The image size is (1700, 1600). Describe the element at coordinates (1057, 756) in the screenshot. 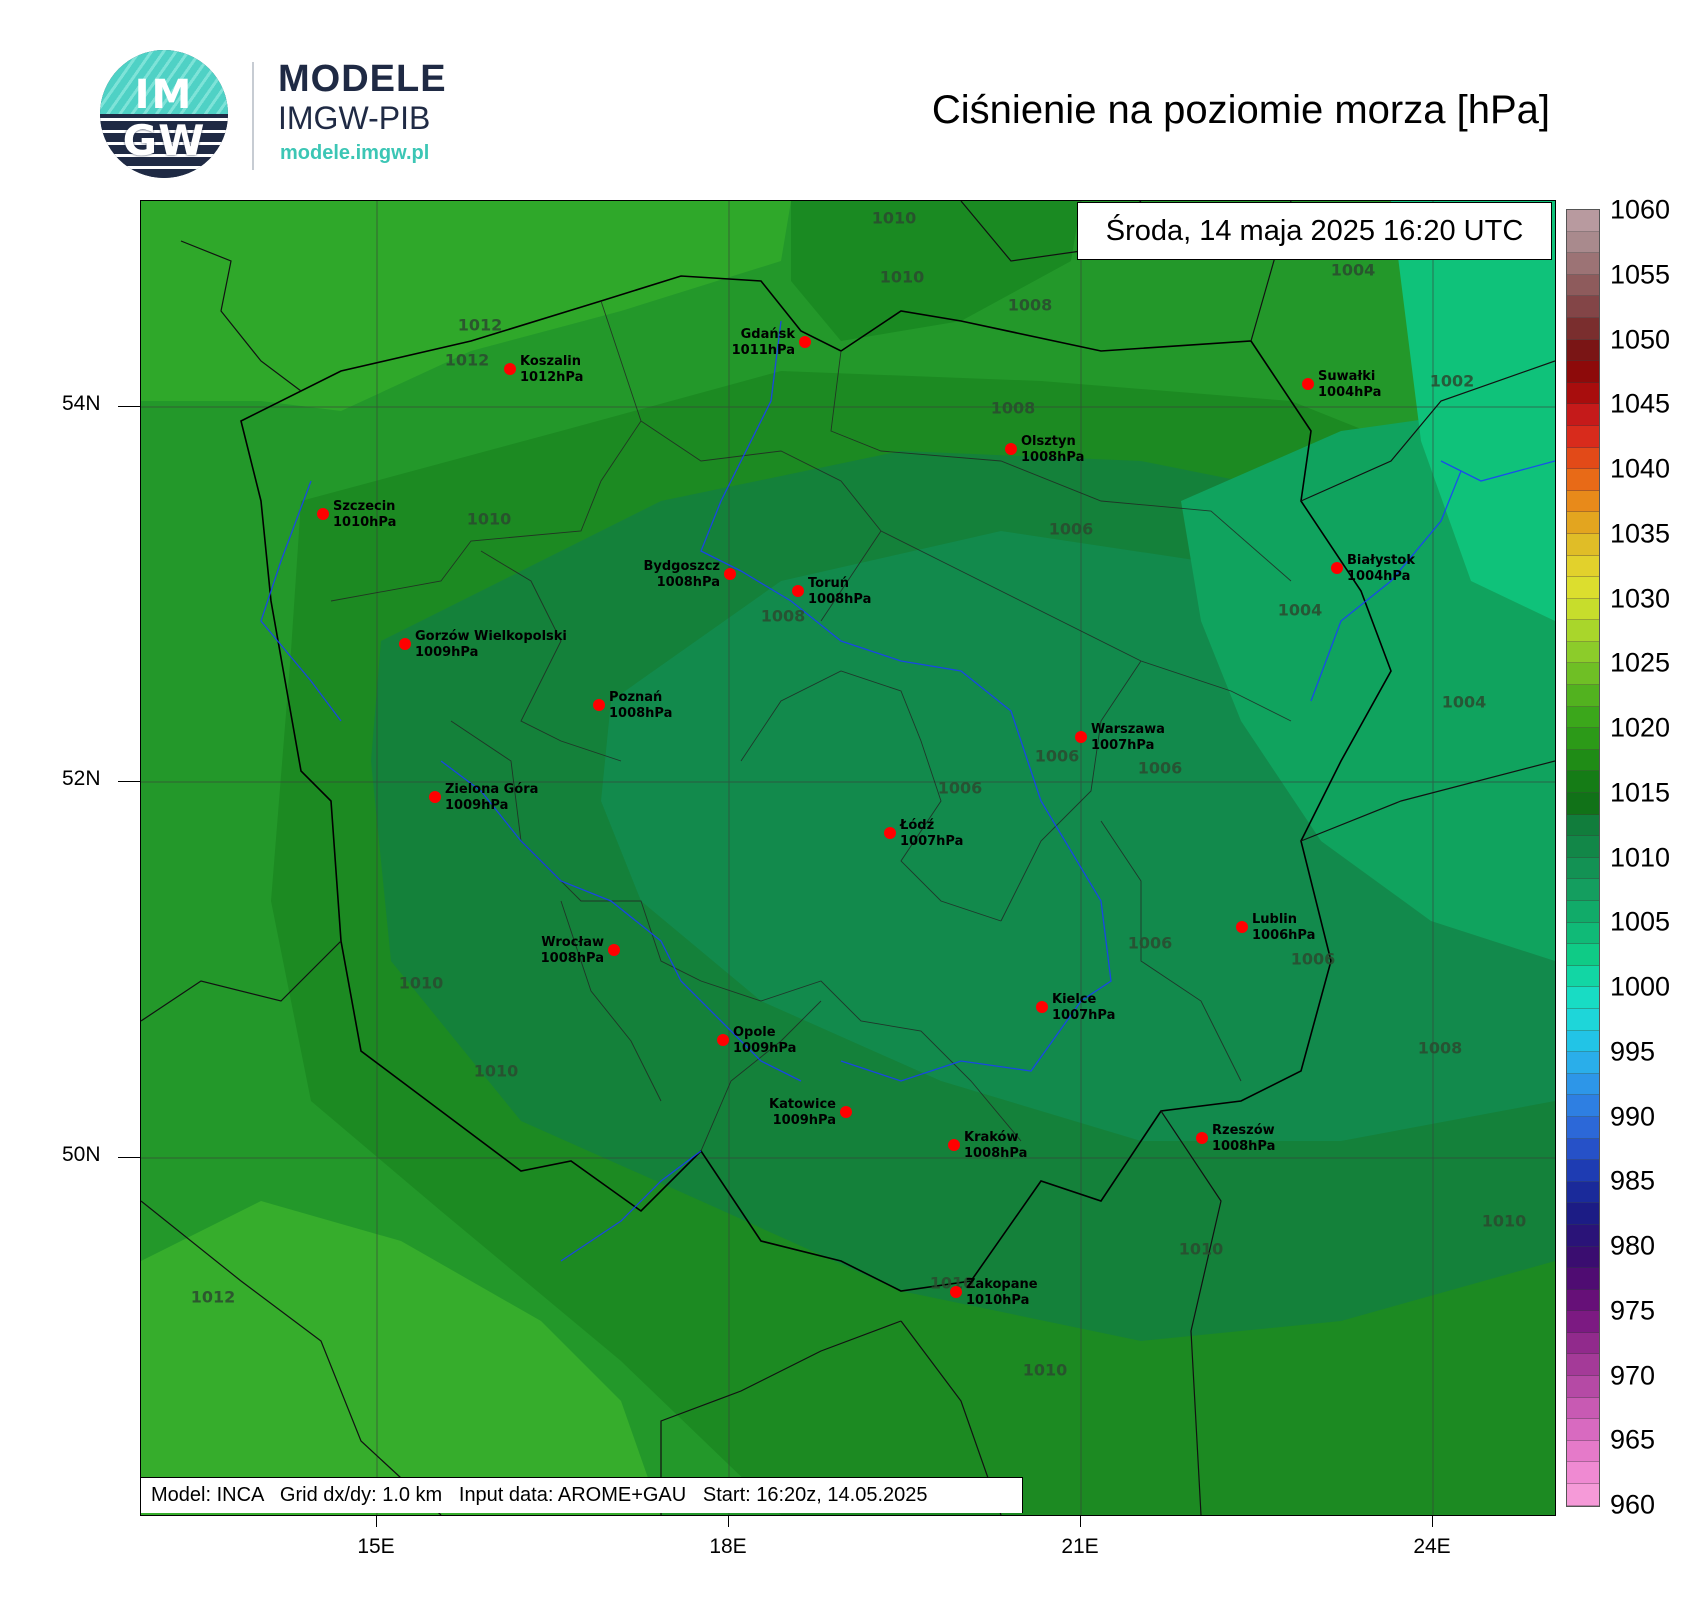

I see `isobar-label: 1006` at that location.